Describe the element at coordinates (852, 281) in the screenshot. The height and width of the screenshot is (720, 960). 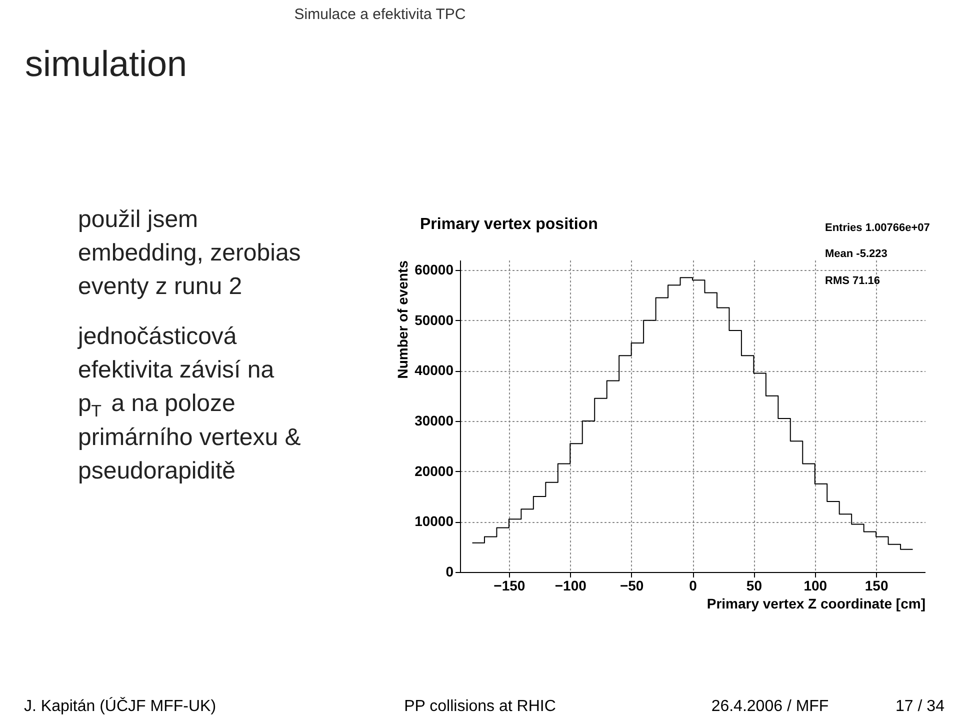
I see `annotation: RMS 71.16` at that location.